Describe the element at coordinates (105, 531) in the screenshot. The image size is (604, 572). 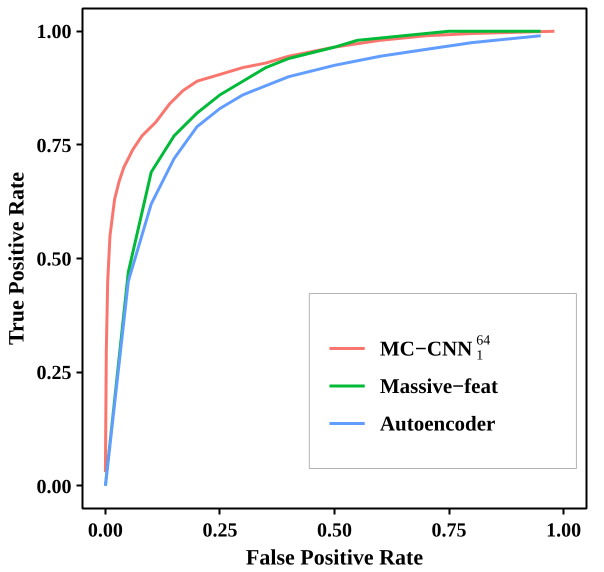
I see `x-tick-label: 0.00` at that location.